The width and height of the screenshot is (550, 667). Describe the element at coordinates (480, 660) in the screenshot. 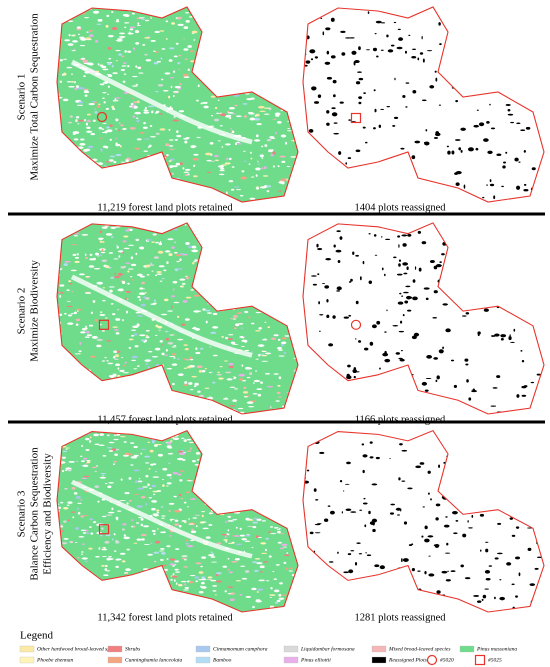

I see `marker-square` at that location.